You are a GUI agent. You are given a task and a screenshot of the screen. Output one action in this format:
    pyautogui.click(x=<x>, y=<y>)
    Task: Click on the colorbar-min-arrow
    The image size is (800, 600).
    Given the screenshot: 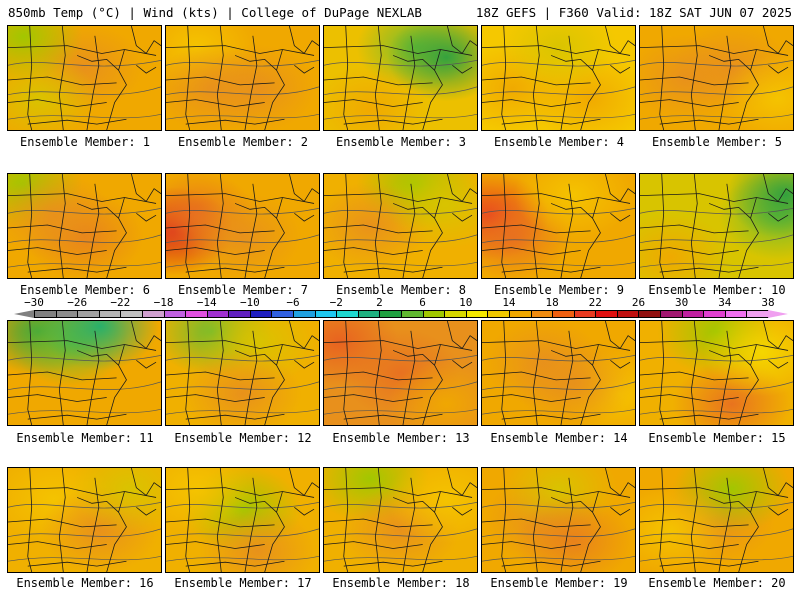 What is the action you would take?
    pyautogui.click(x=24, y=314)
    